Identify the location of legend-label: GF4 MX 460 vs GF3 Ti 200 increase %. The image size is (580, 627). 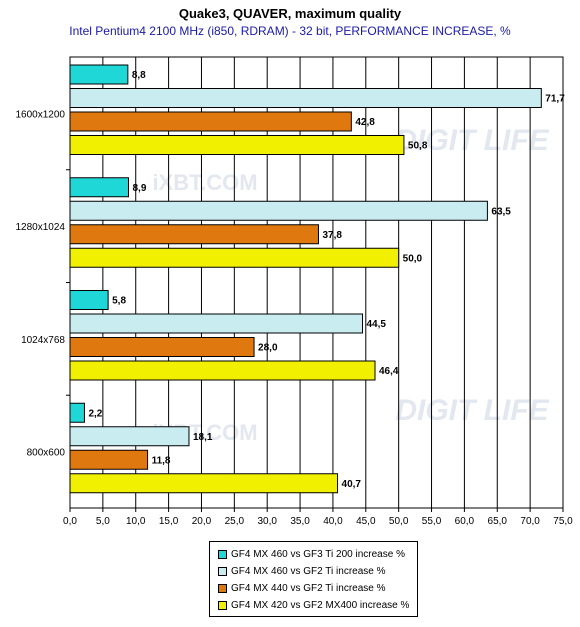
(318, 554).